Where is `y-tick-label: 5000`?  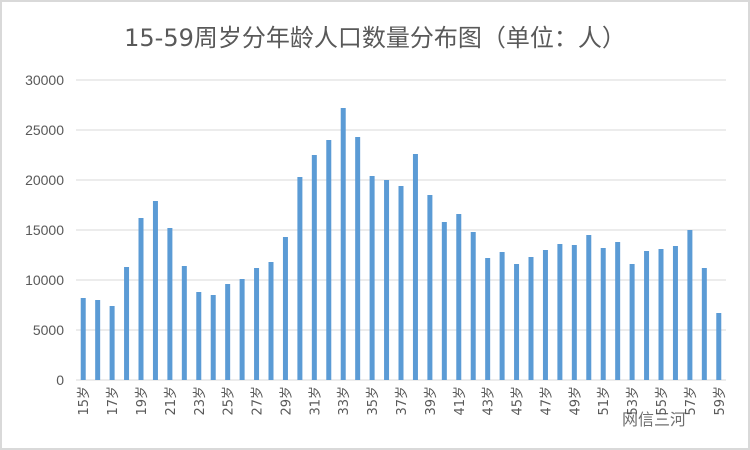
y-tick-label: 5000 is located at coordinates (48, 330).